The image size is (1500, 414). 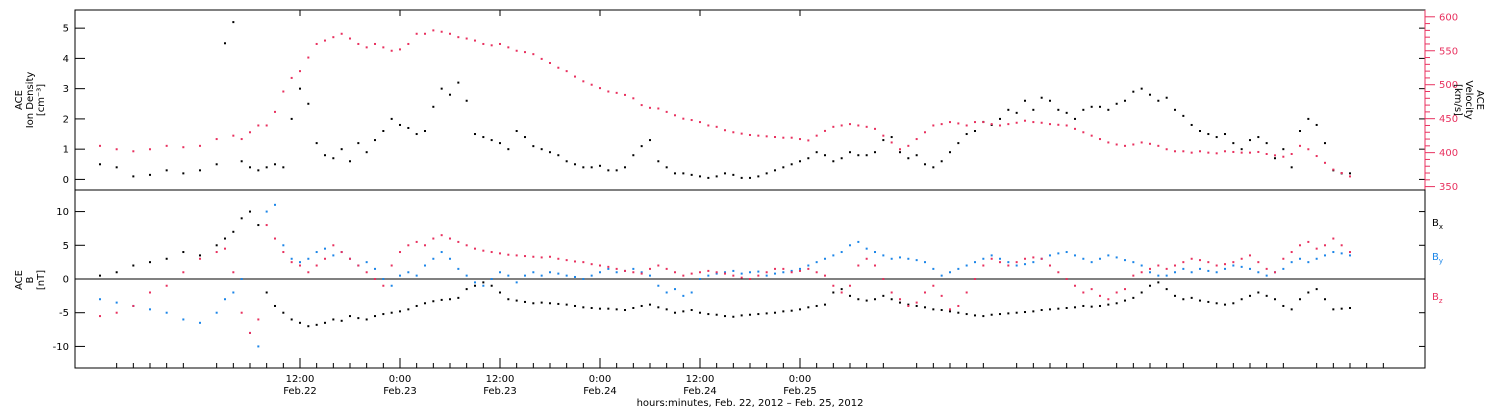 What do you see at coordinates (66, 119) in the screenshot?
I see `top-ytick-label: 2` at bounding box center [66, 119].